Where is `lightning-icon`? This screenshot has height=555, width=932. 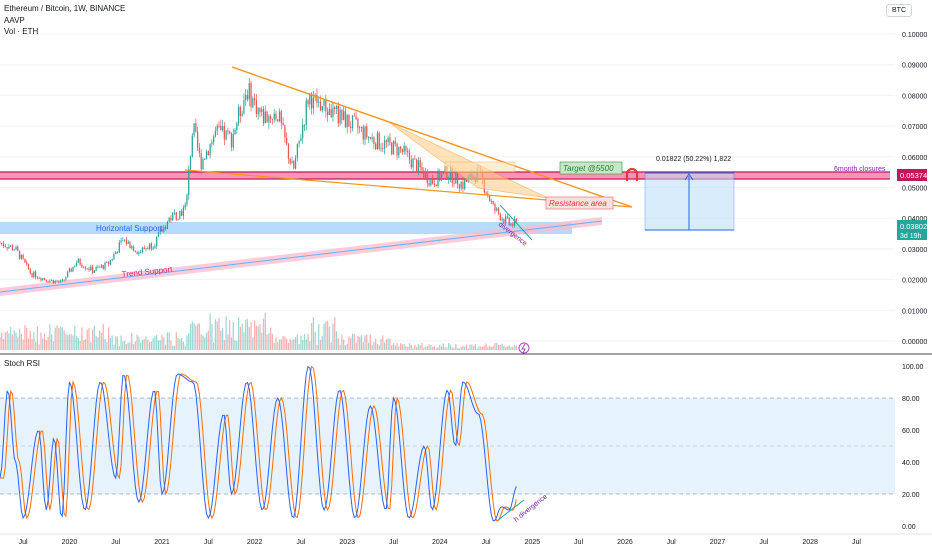 lightning-icon is located at coordinates (524, 348).